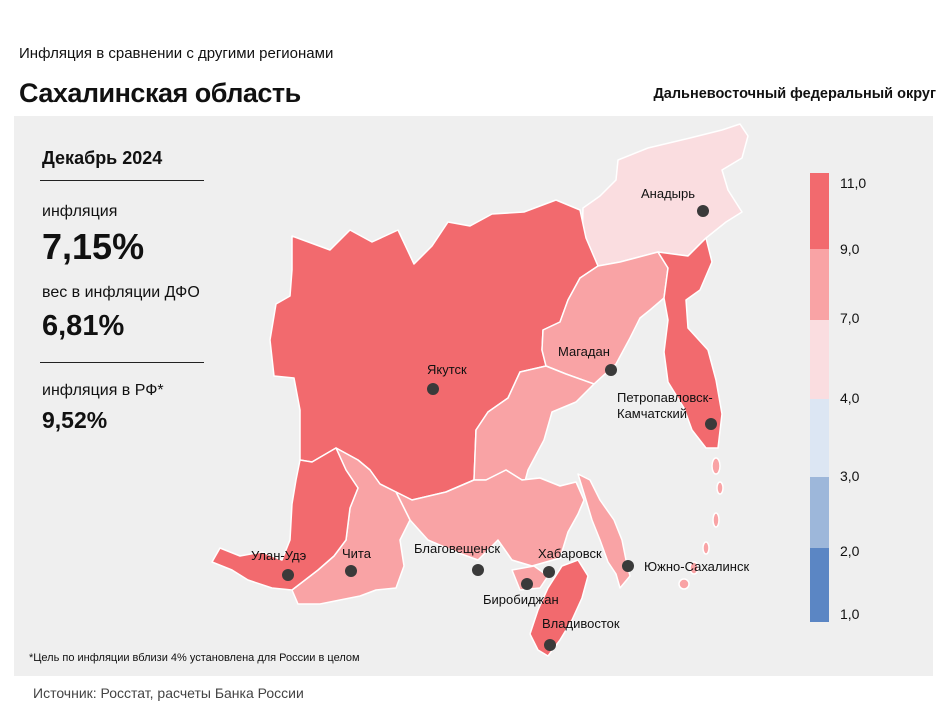 Image resolution: width=950 pixels, height=713 pixels. Describe the element at coordinates (93, 246) in the screenshot. I see `inflation-value: 7,15%` at that location.